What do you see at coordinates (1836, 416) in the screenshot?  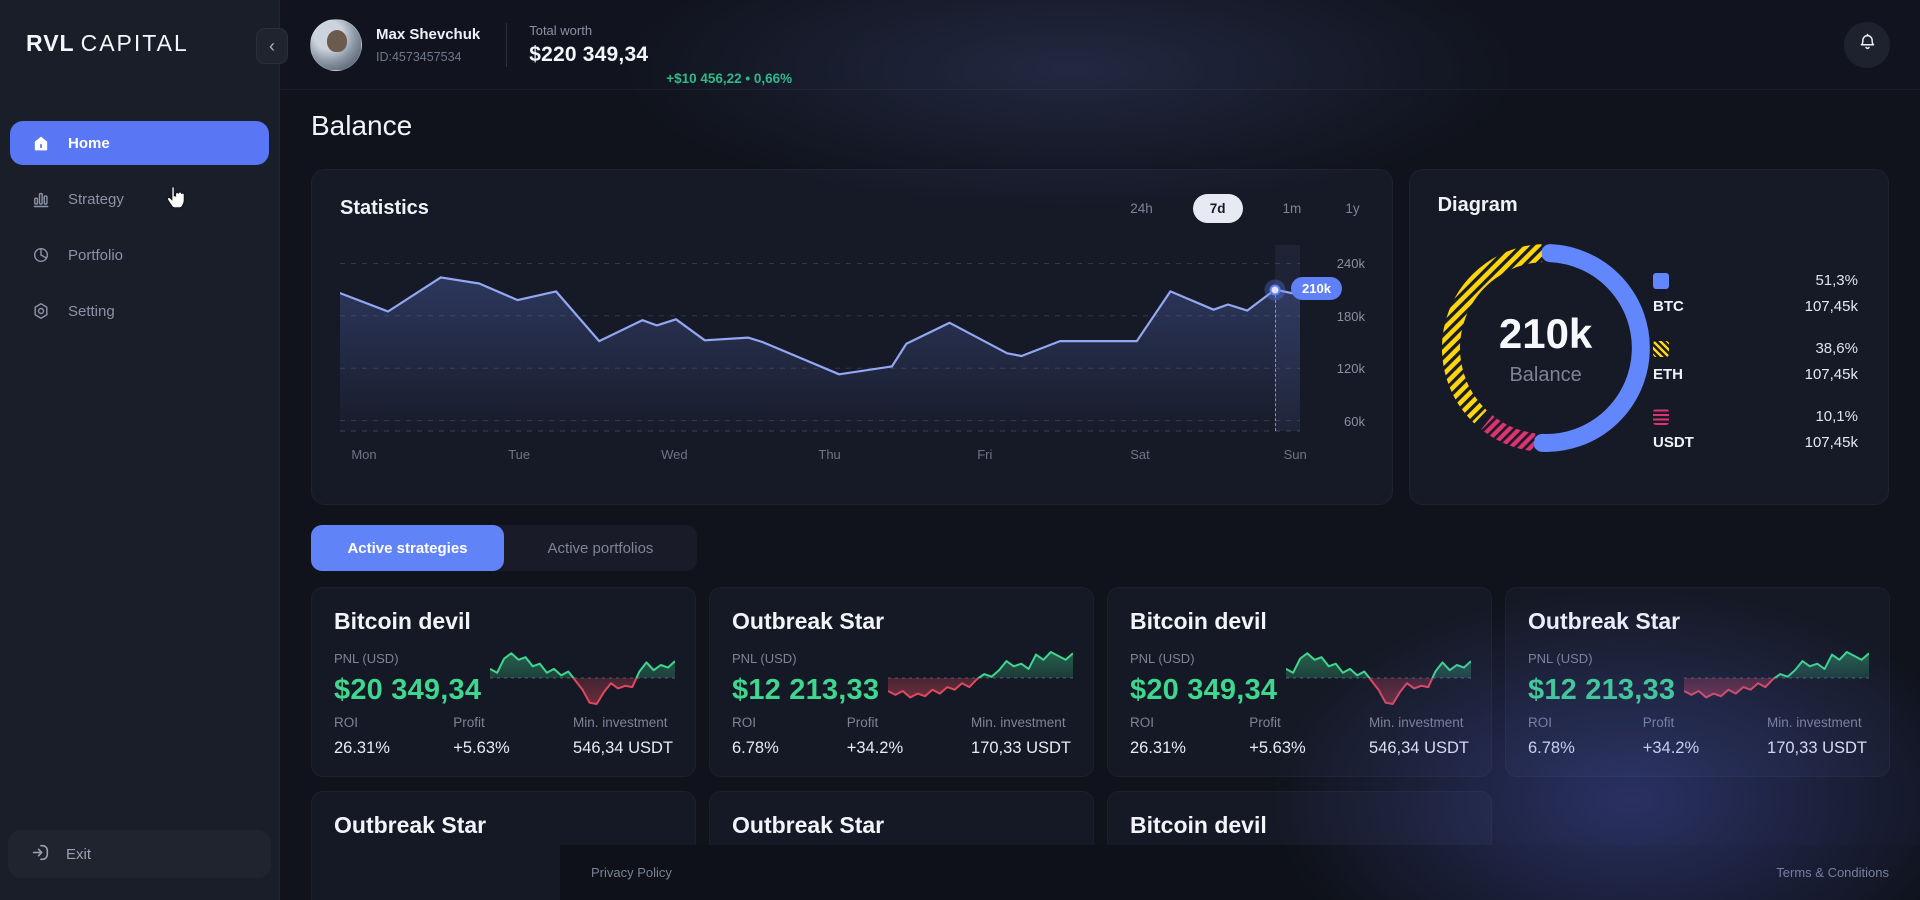 I see `legend-percent: 10,1%` at bounding box center [1836, 416].